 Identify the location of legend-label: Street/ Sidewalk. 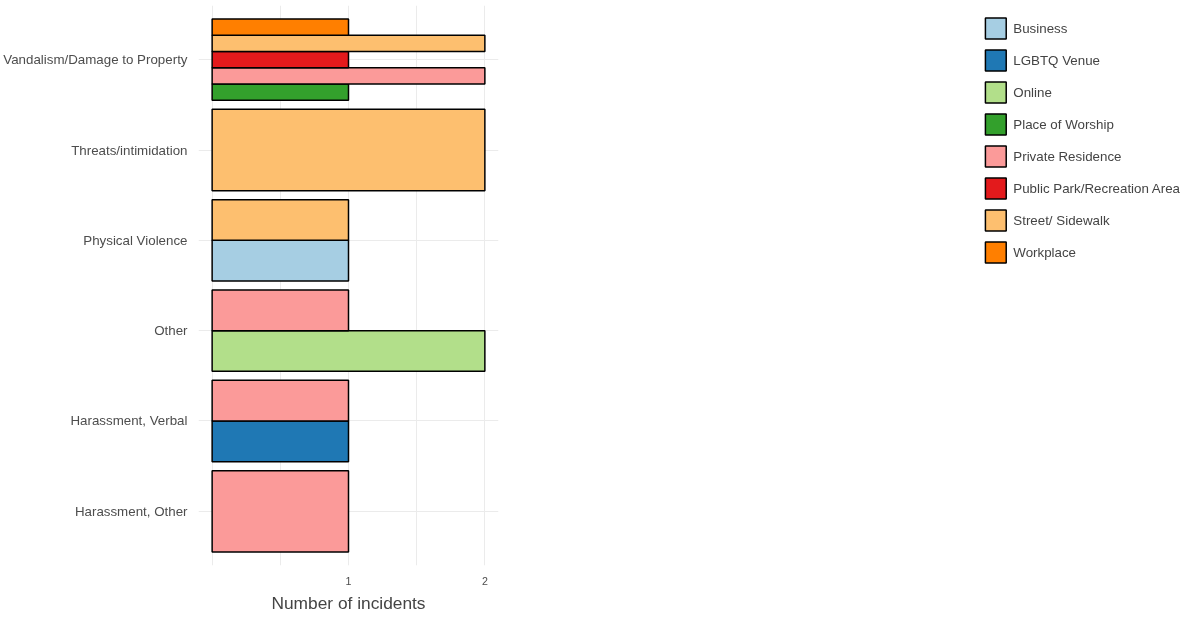
(1061, 220).